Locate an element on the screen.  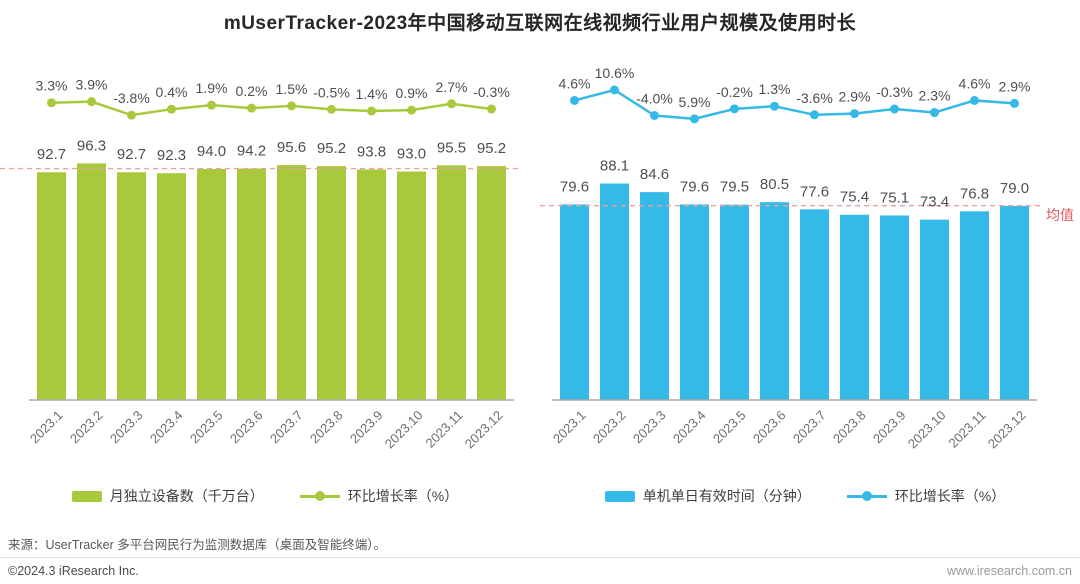
growth-label: 5.9% is located at coordinates (695, 102).